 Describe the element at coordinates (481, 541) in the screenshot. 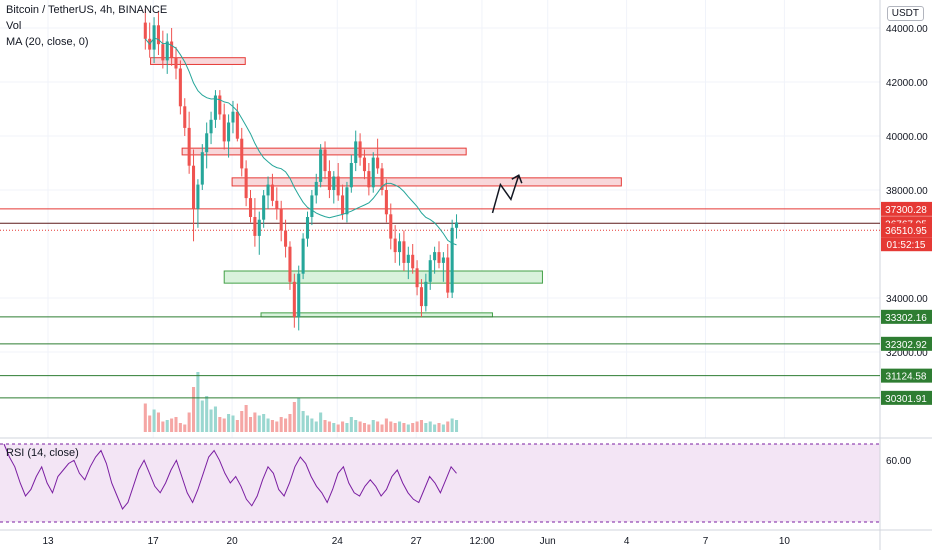

I see `time-tick-label: 12:00` at that location.